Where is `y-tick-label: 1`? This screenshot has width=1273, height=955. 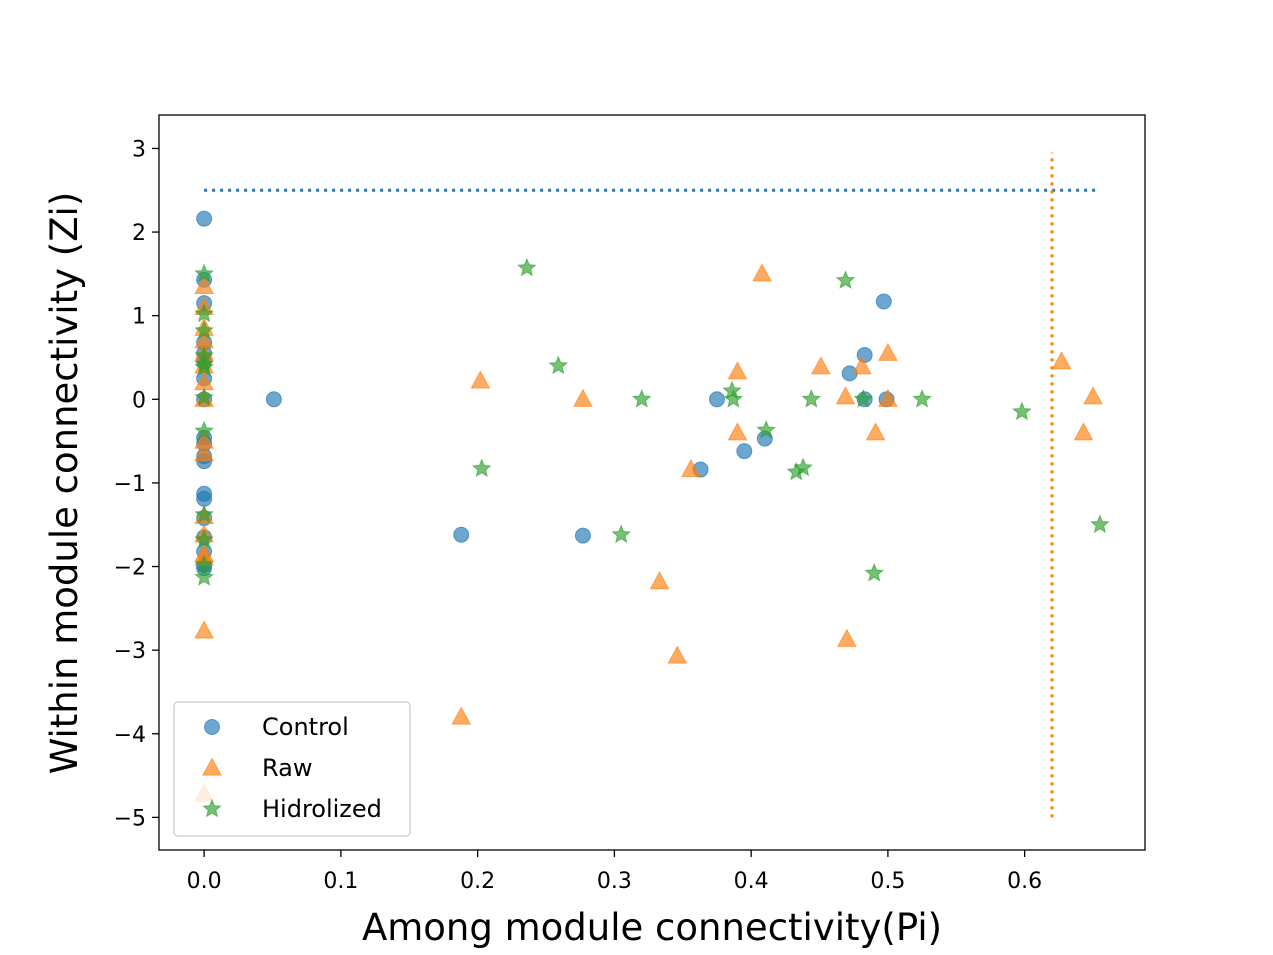 y-tick-label: 1 is located at coordinates (139, 317).